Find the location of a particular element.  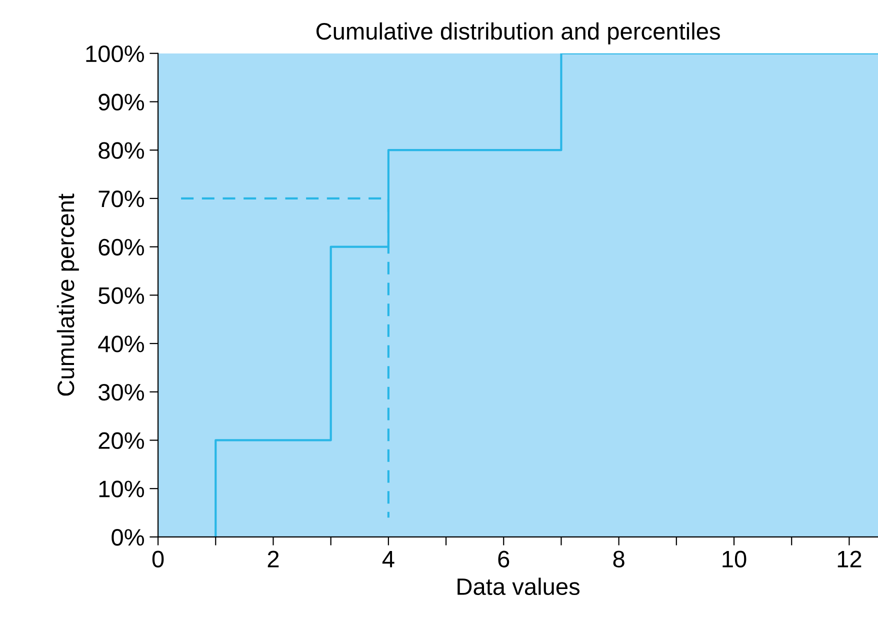

chart-title: Cumulative distribution and percentiles is located at coordinates (518, 33).